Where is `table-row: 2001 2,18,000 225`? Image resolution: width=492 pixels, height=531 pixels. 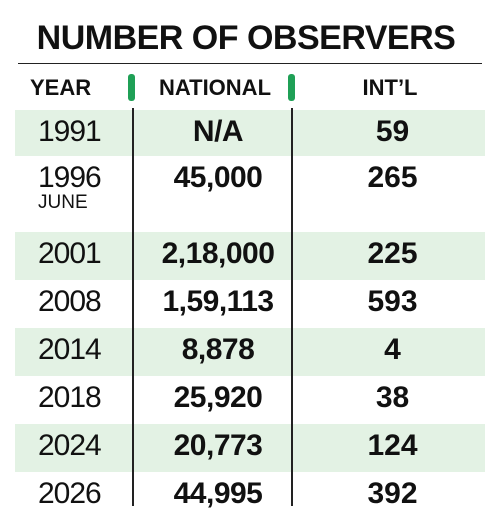 table-row: 2001 2,18,000 225 is located at coordinates (250, 256).